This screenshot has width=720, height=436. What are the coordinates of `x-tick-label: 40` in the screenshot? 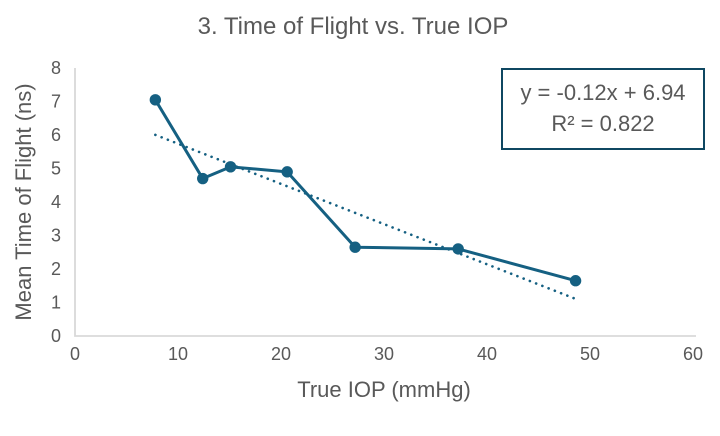 It's located at (487, 354).